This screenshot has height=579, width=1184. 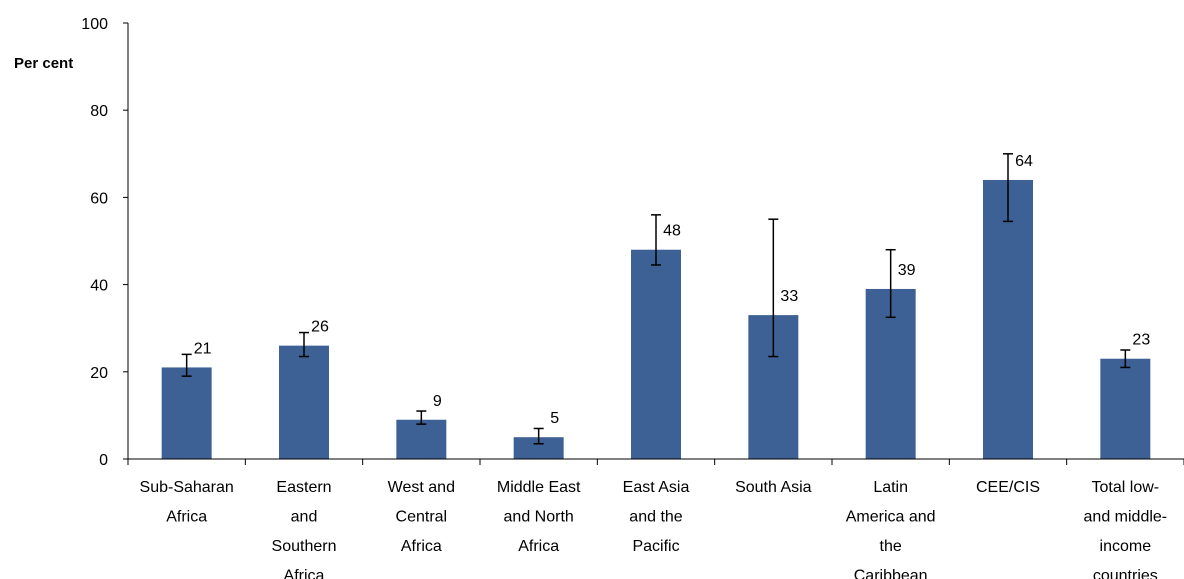 What do you see at coordinates (891, 529) in the screenshot?
I see `category-label: Latin America and the Caribbean` at bounding box center [891, 529].